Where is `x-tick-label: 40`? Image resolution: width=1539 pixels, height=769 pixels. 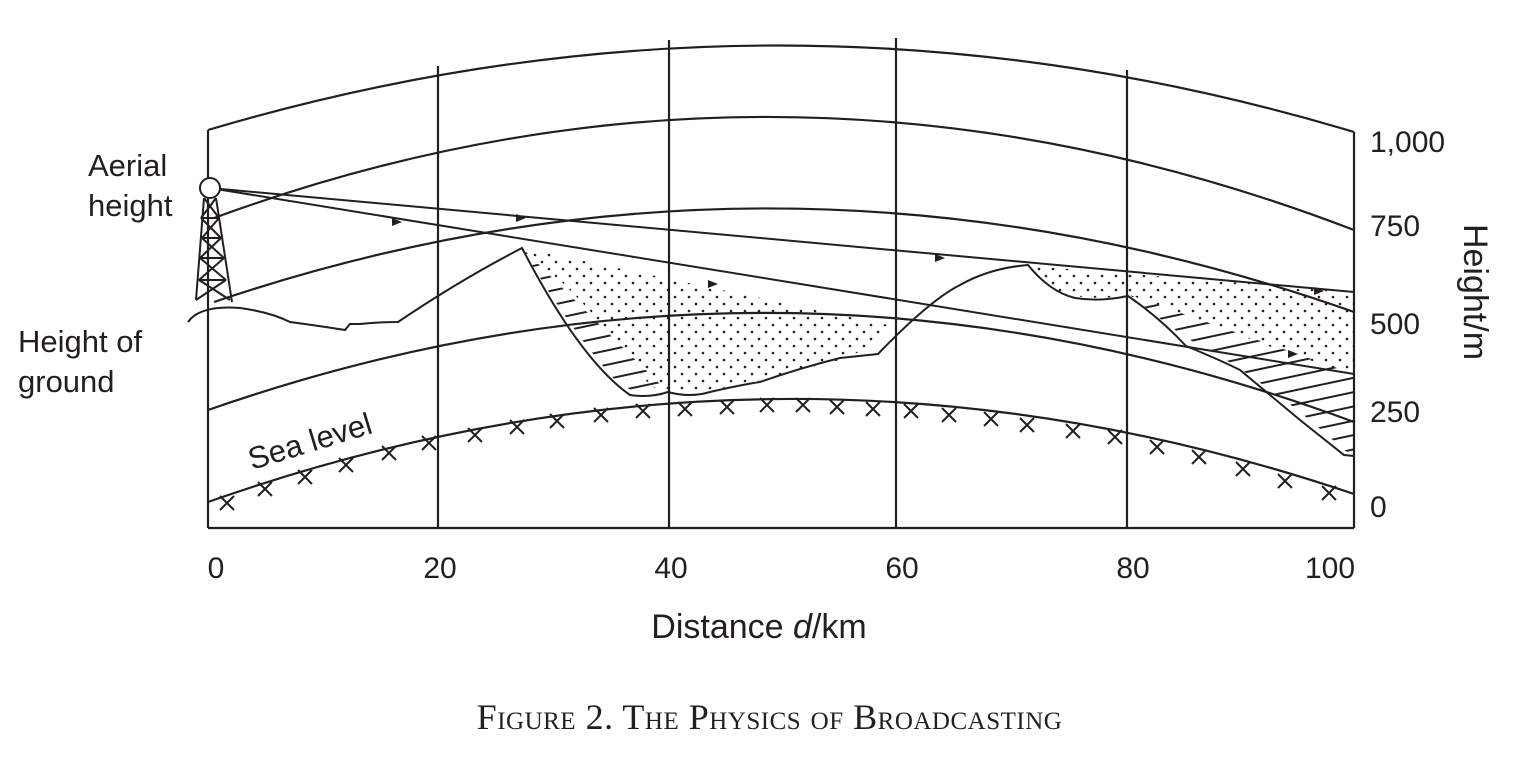 x-tick-label: 40 is located at coordinates (670, 568).